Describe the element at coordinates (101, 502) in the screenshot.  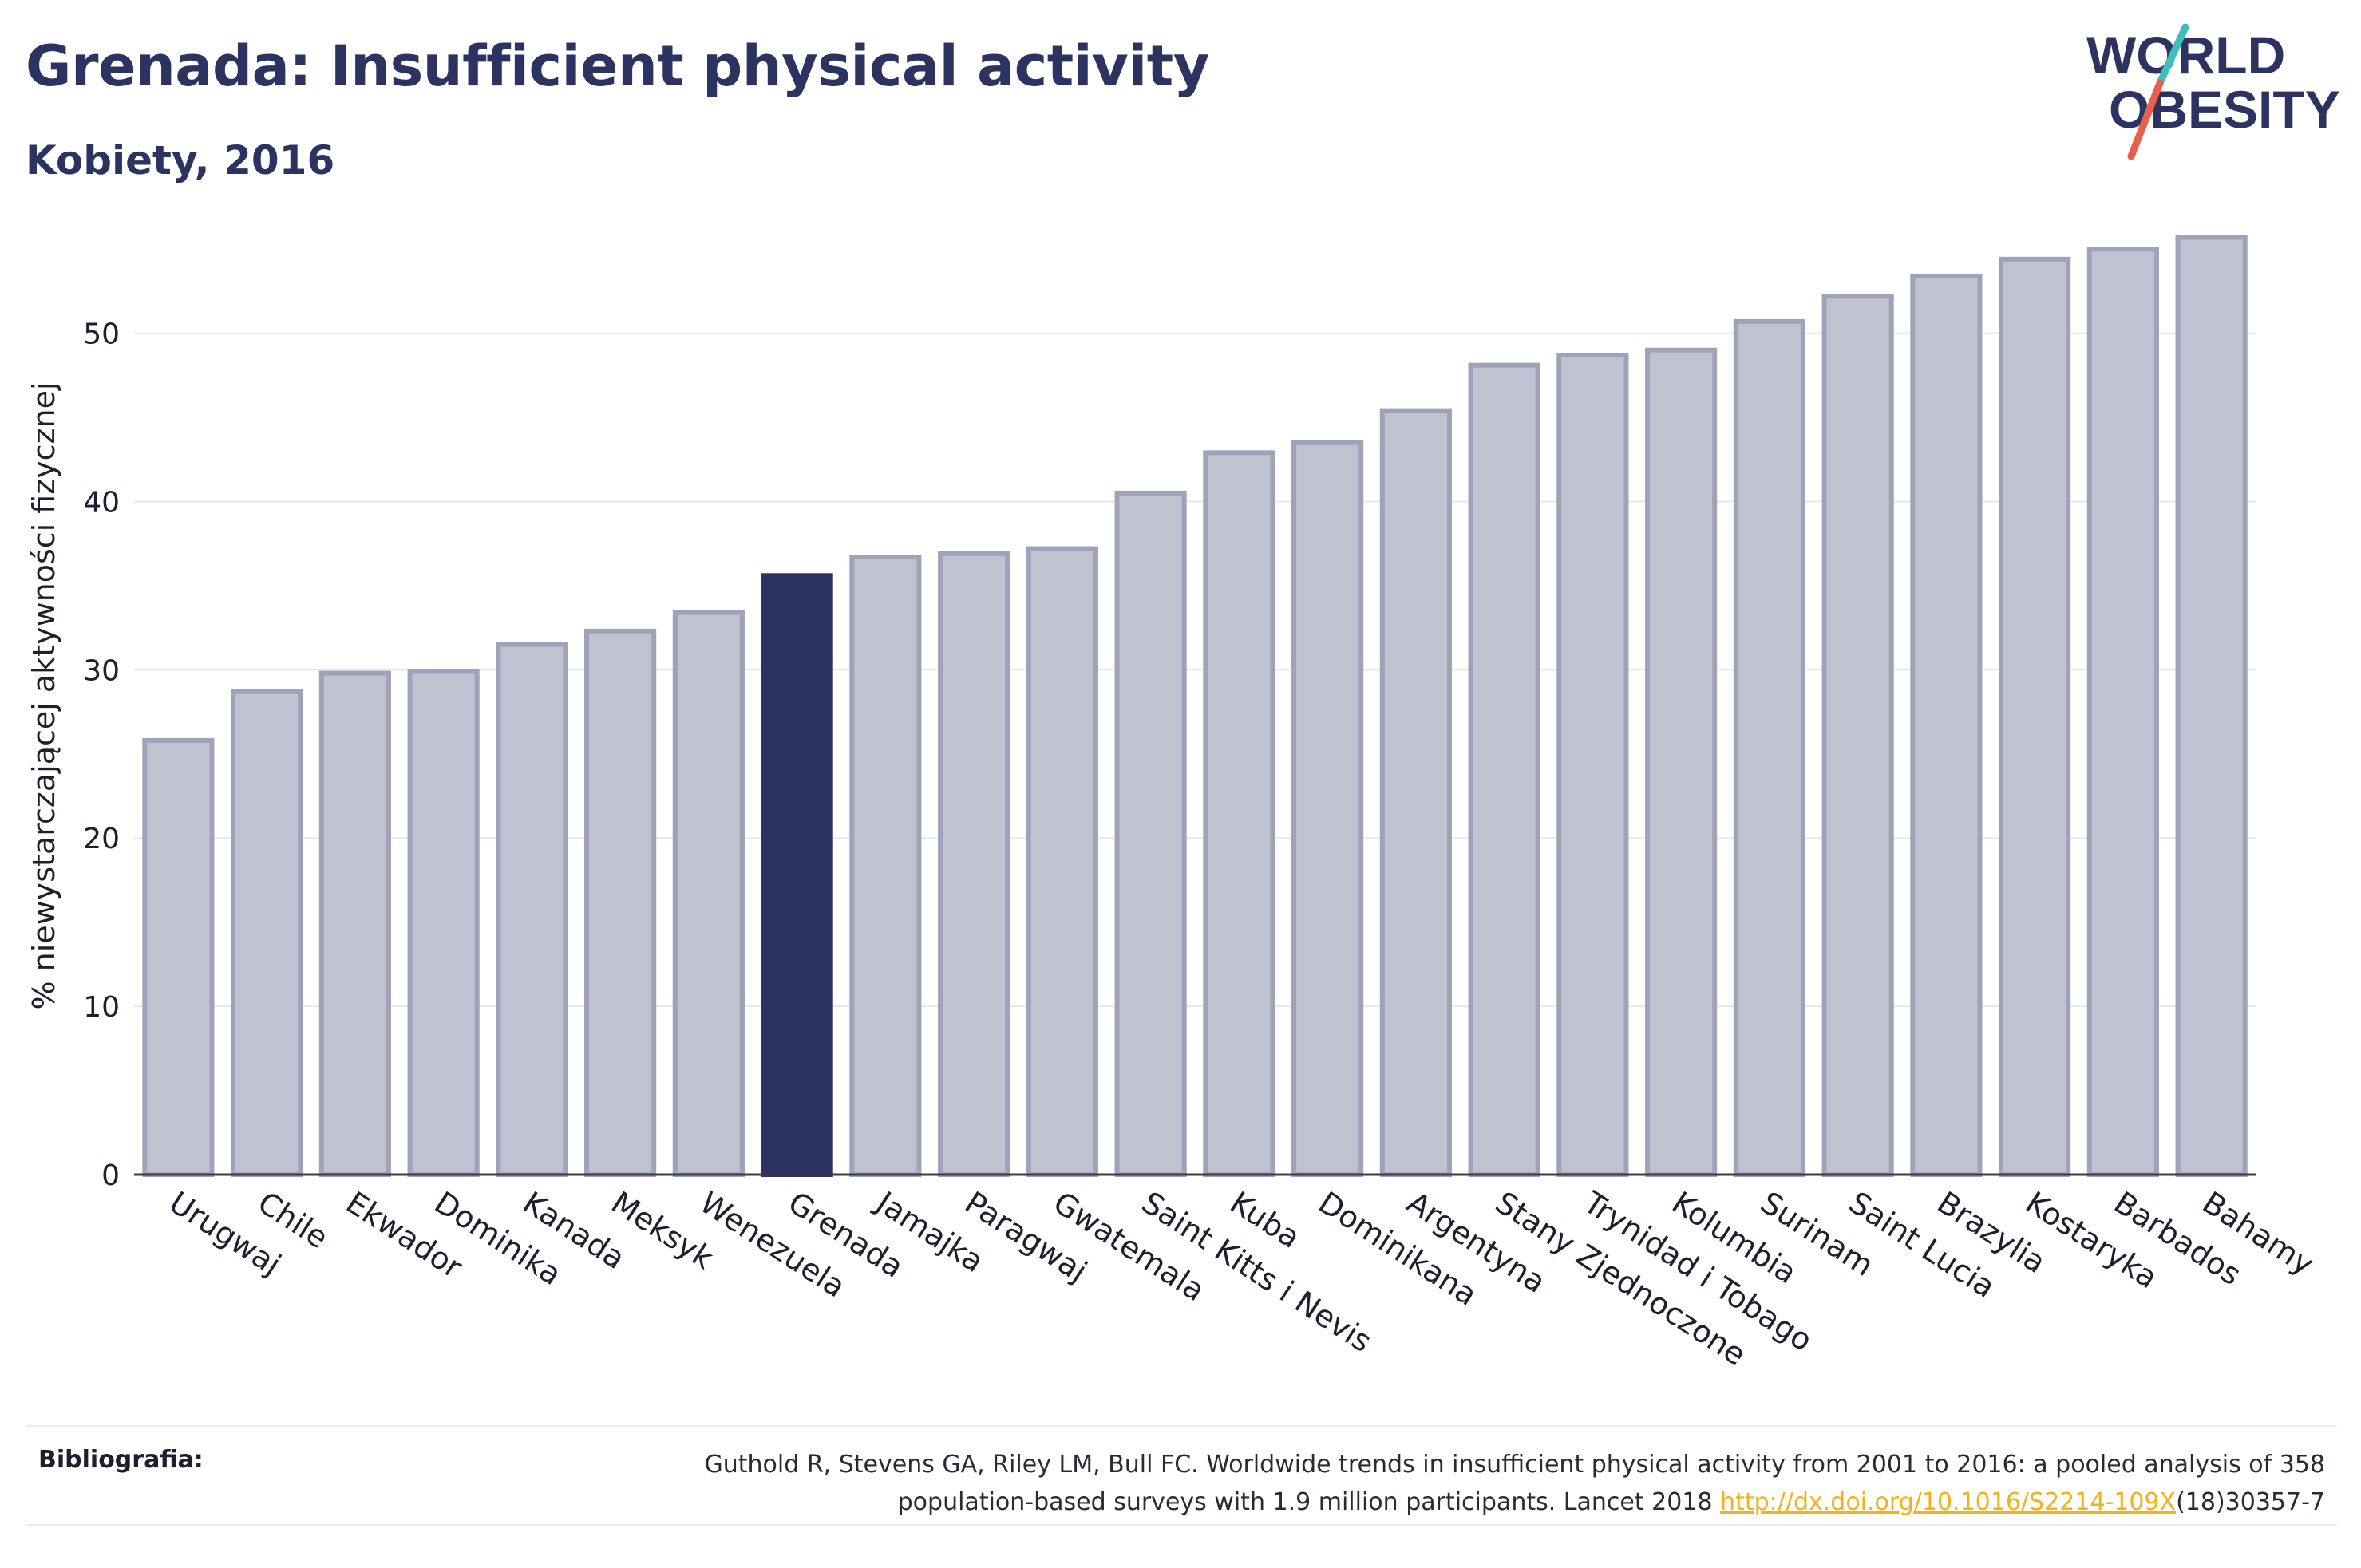
I see `y-tick-label: 40` at that location.